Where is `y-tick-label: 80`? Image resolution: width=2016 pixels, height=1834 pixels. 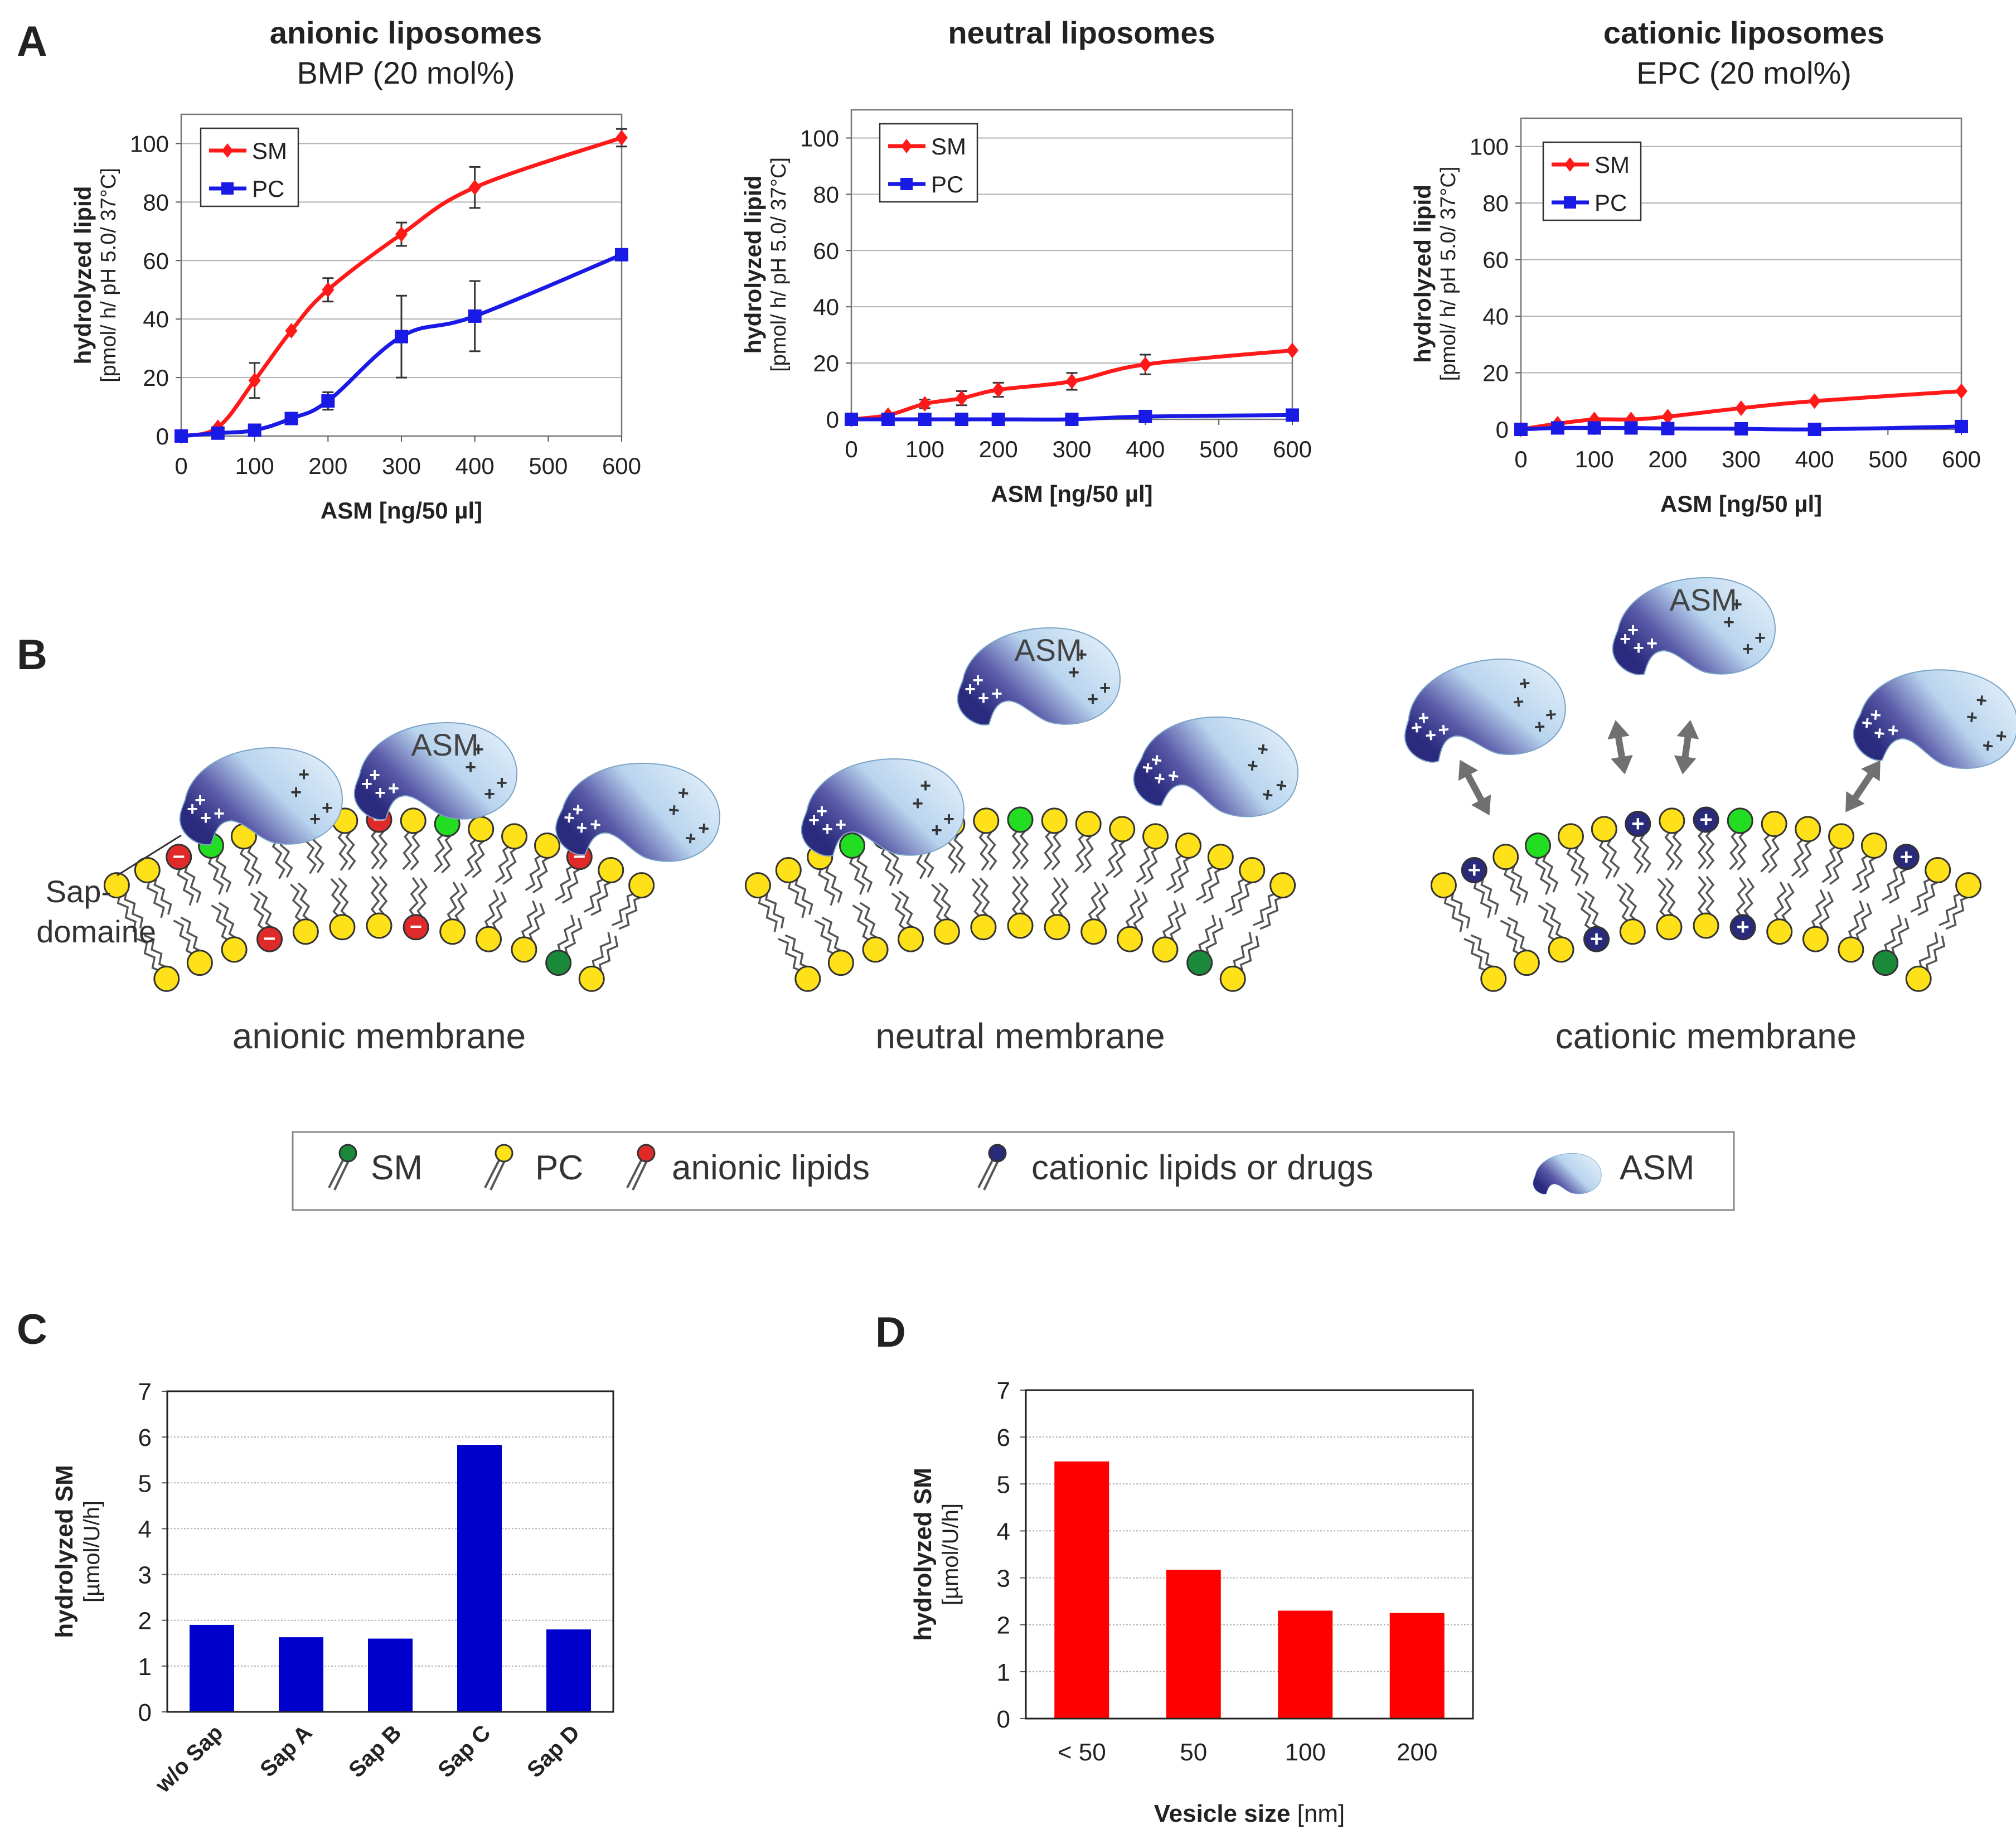
y-tick-label: 80 is located at coordinates (1495, 203).